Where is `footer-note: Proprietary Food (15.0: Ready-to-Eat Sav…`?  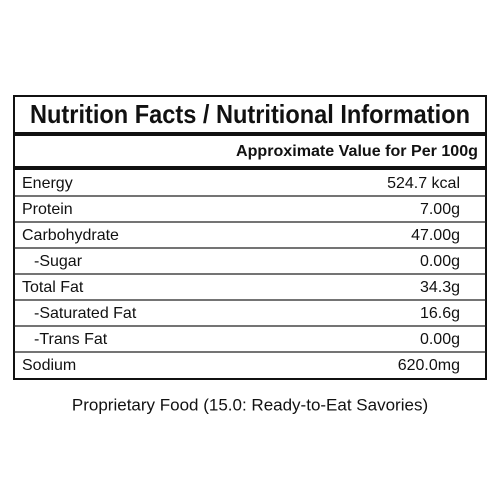 footer-note: Proprietary Food (15.0: Ready-to-Eat Sav… is located at coordinates (250, 404).